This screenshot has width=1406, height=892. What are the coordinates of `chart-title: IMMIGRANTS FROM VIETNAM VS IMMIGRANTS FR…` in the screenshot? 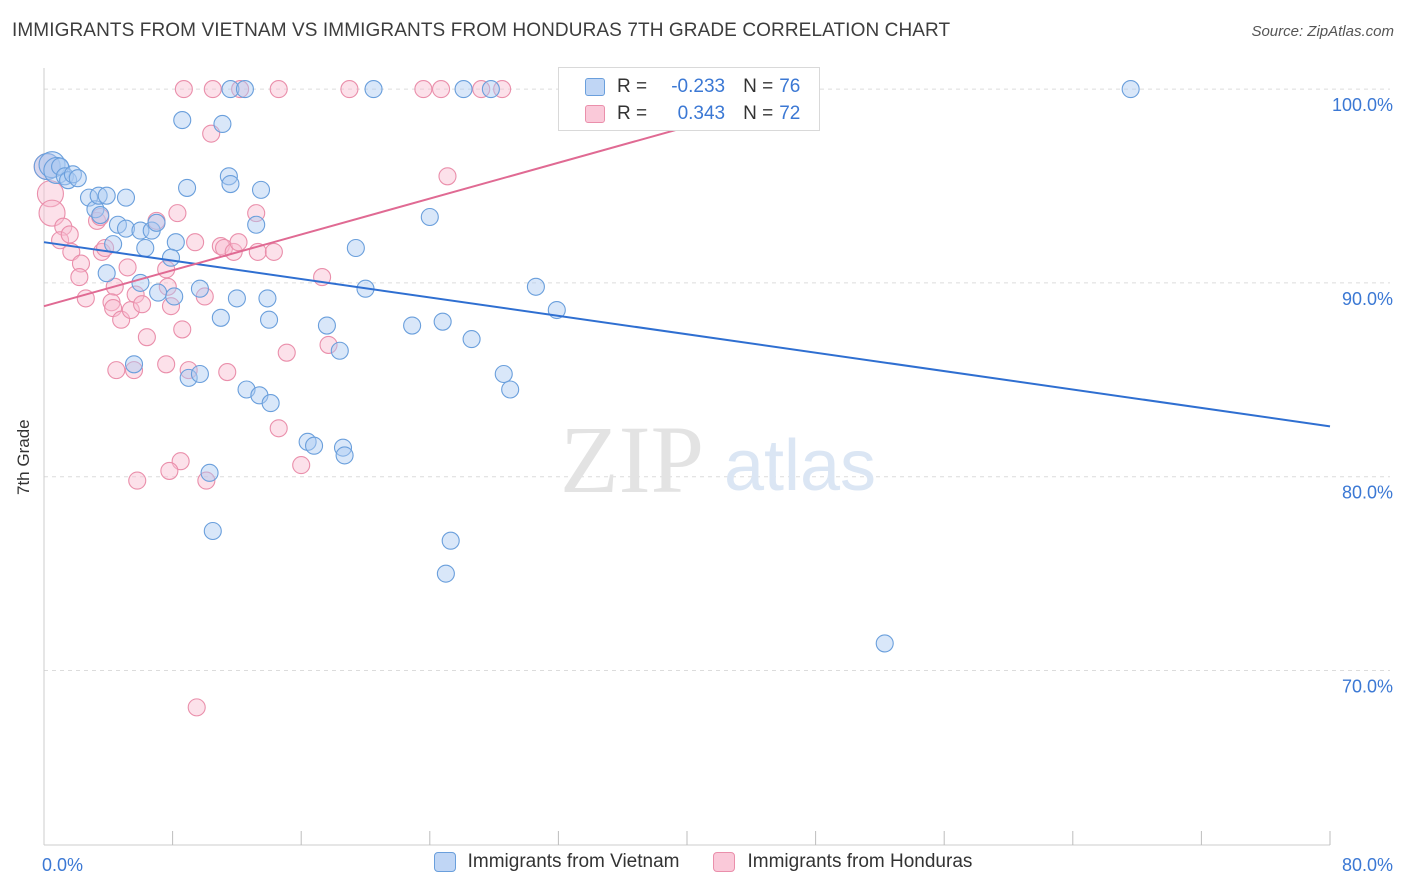 It's located at (481, 30).